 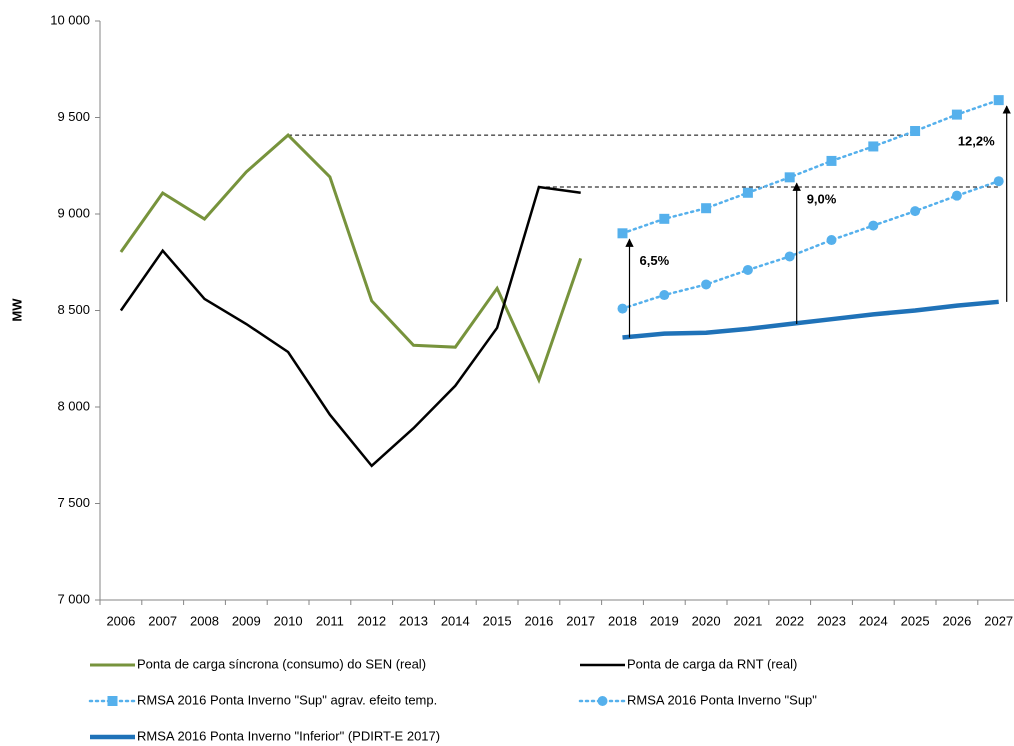 I want to click on x-tick-label: 2014, so click(x=455, y=620).